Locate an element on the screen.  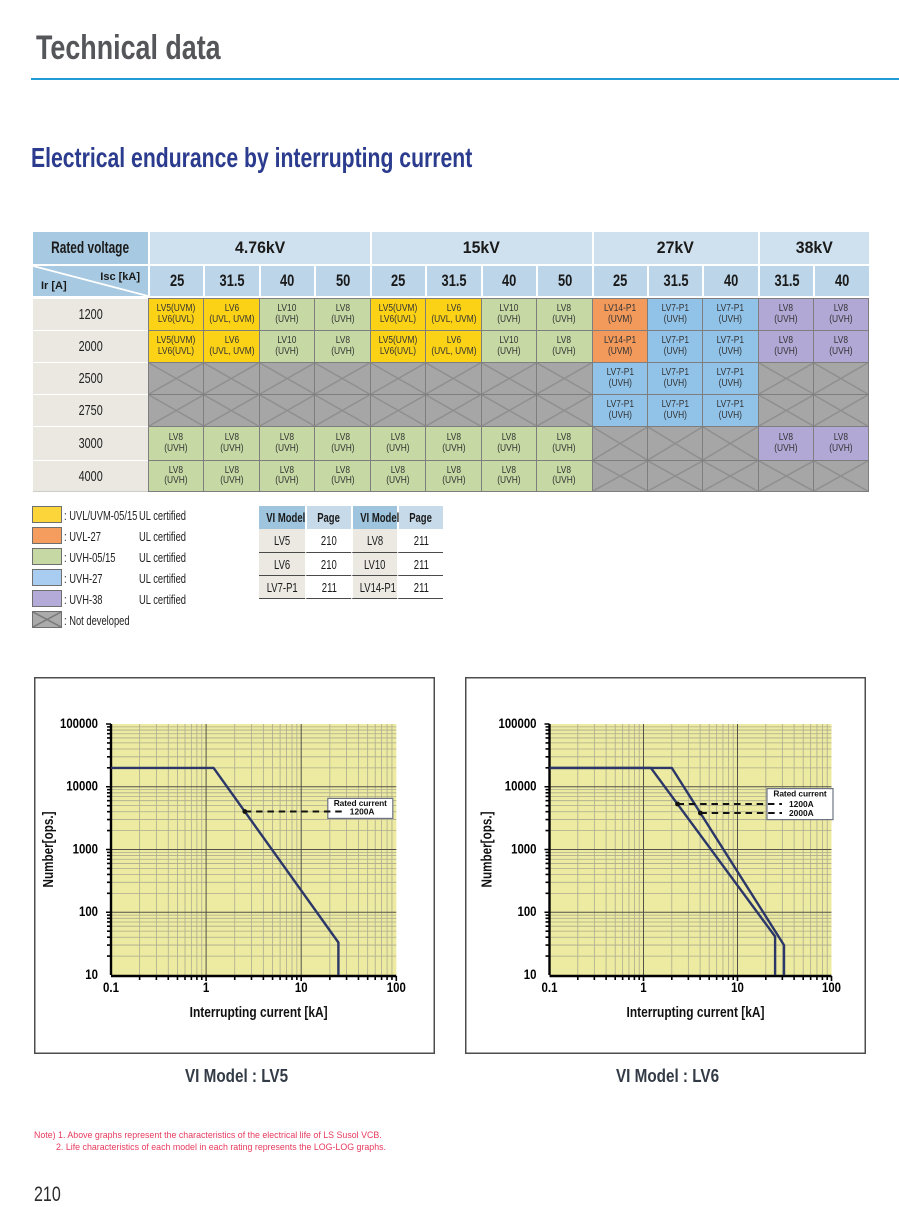
svg-text: 2000A is located at coordinates (801, 813).